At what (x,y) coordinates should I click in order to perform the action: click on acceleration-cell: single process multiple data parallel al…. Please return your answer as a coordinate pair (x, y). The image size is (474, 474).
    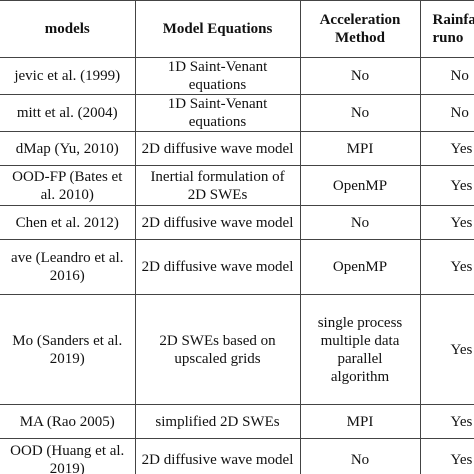
    Looking at the image, I should click on (360, 349).